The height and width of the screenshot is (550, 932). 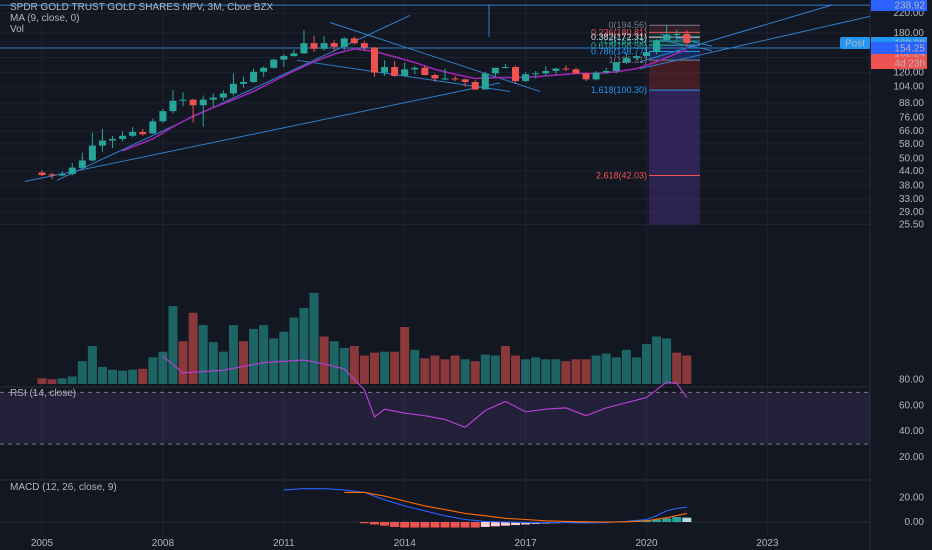 I want to click on rsi-legend: RSI (14, close), so click(x=43, y=393).